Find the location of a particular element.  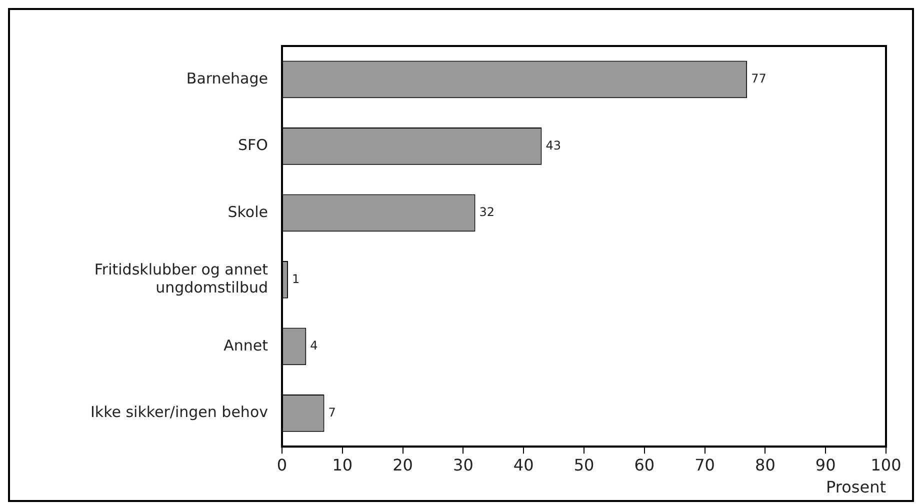

x-tick-label: 70 is located at coordinates (704, 464).